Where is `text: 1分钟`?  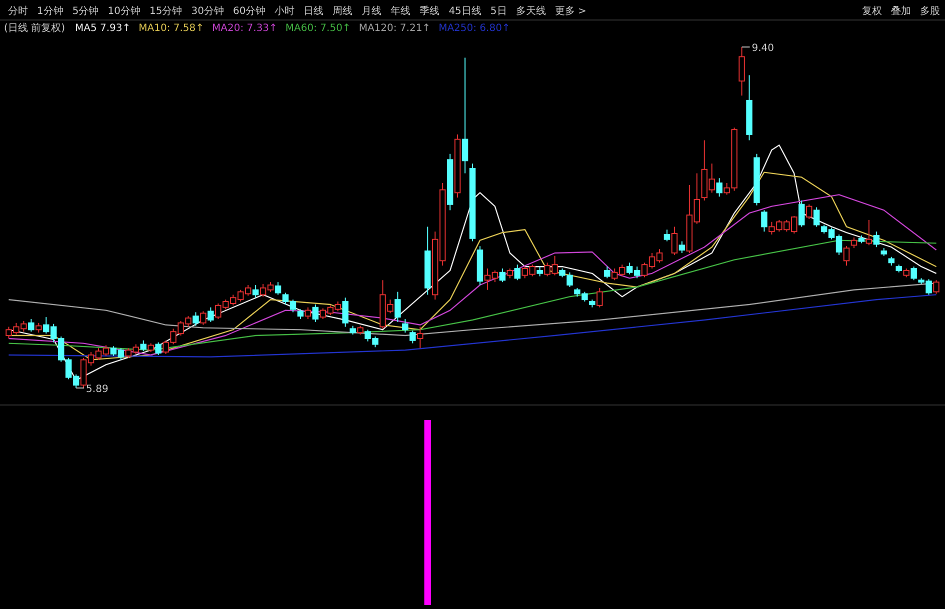
text: 1分钟 is located at coordinates (50, 11).